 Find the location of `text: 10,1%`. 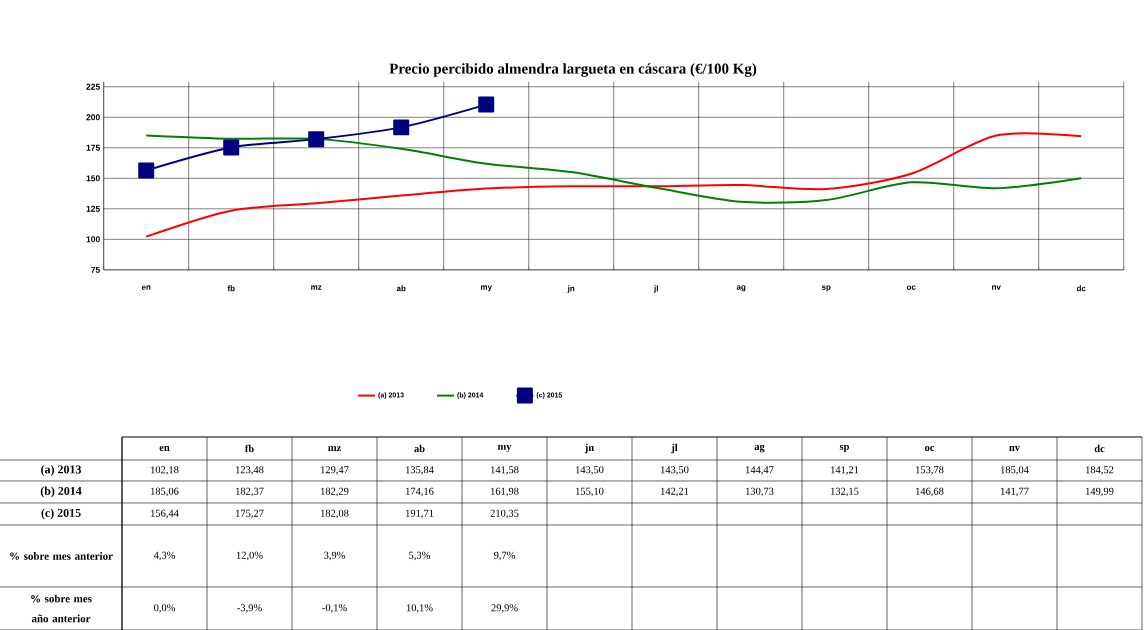

text: 10,1% is located at coordinates (419, 608).